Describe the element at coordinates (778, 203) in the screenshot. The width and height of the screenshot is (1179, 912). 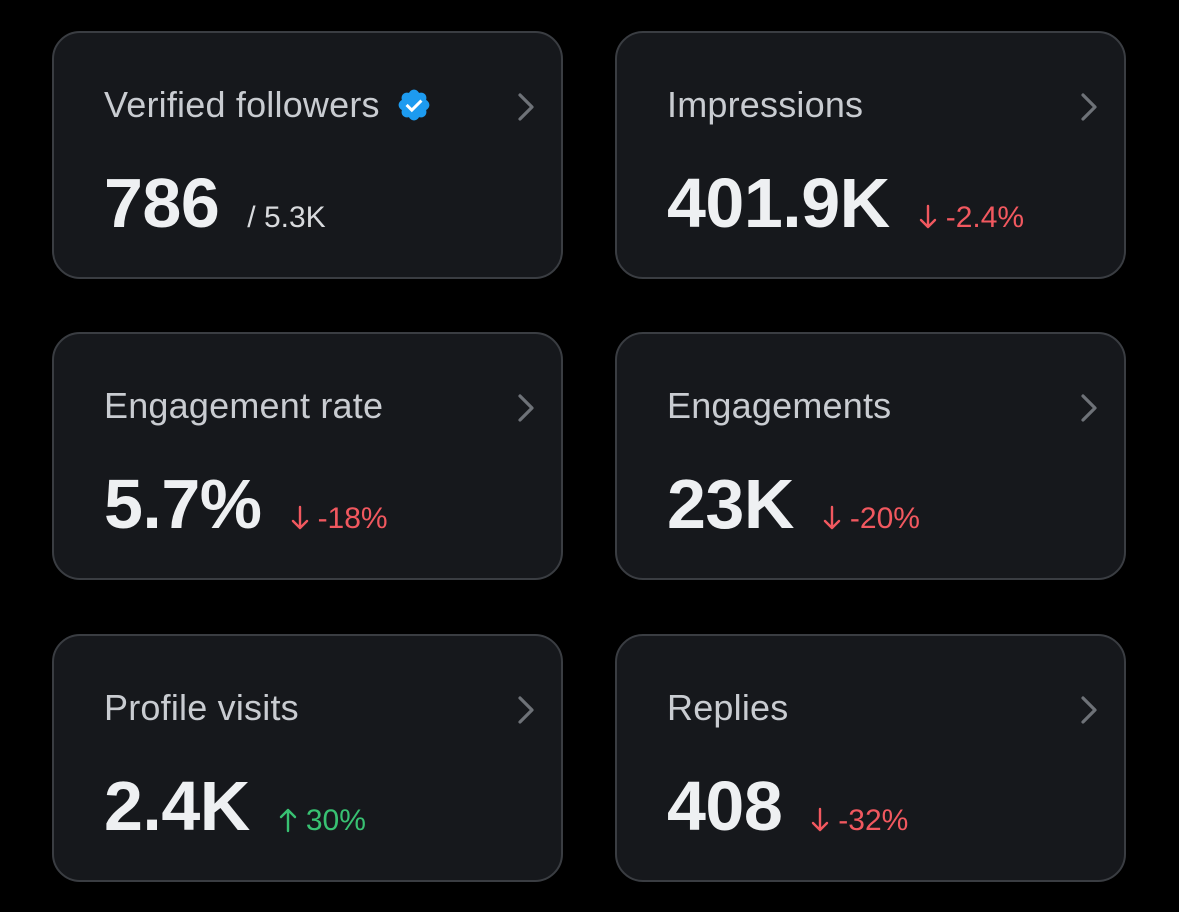
I see `metric-value: 401.9K` at that location.